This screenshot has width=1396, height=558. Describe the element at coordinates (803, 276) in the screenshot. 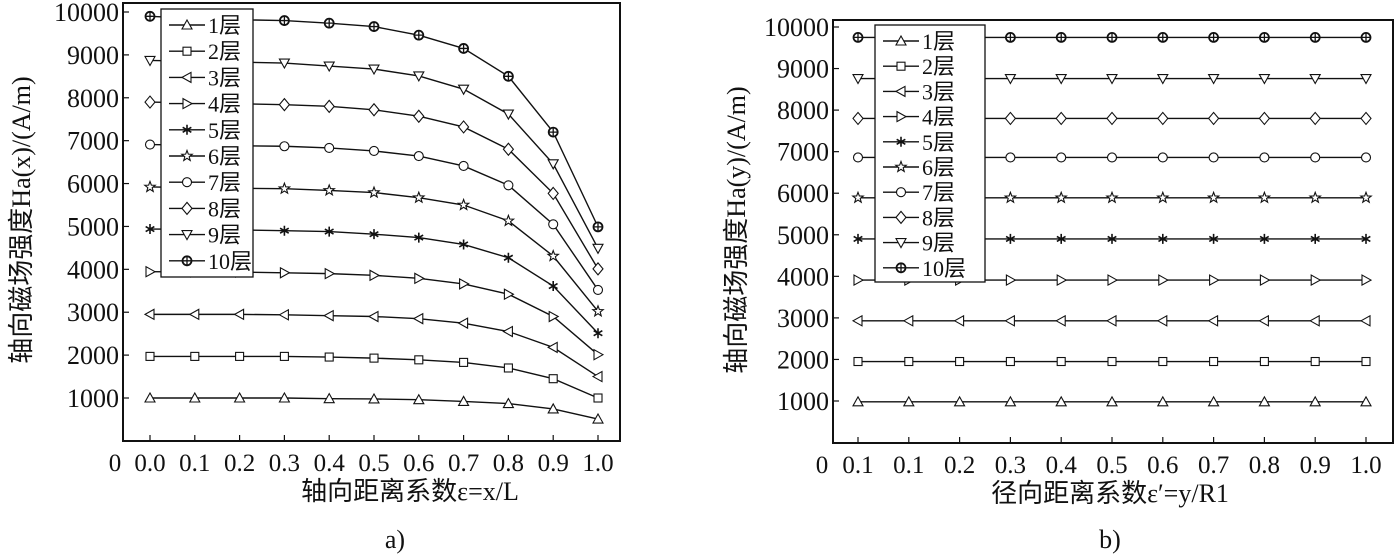

I see `y-tick-label: 4000` at that location.